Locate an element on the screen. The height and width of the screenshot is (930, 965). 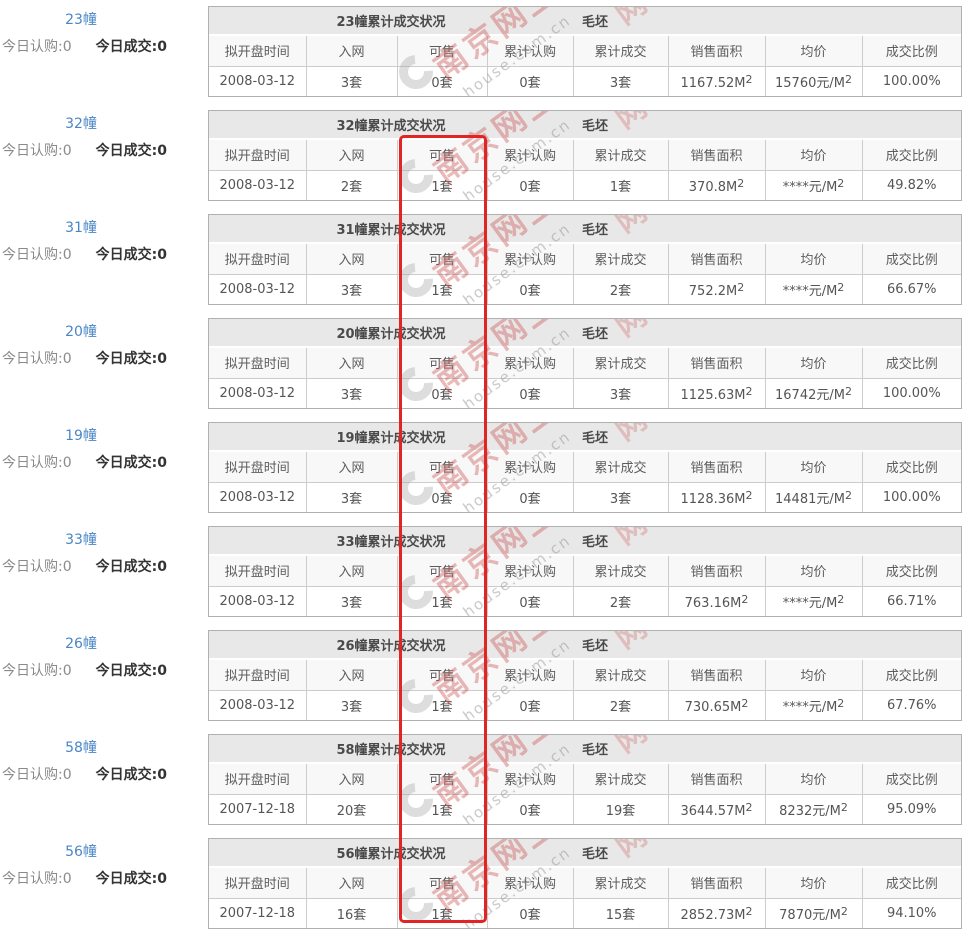
data-cell: 49.82% is located at coordinates (911, 184).